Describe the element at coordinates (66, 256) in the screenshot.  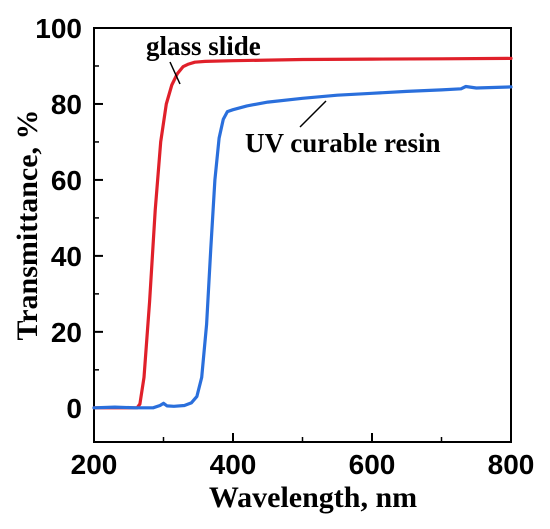
I see `y-tick-label: 40` at that location.